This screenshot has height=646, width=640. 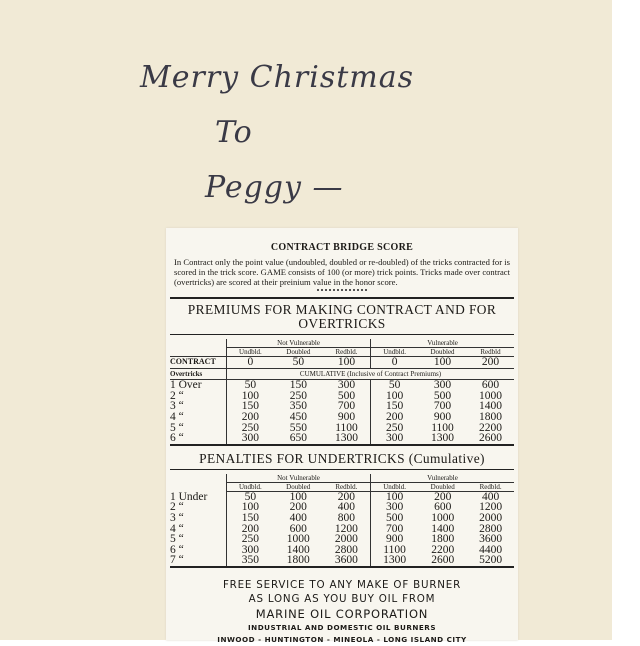 I want to click on table-row: 6 “ 300 650 1300 300 1300 2600, so click(x=342, y=439).